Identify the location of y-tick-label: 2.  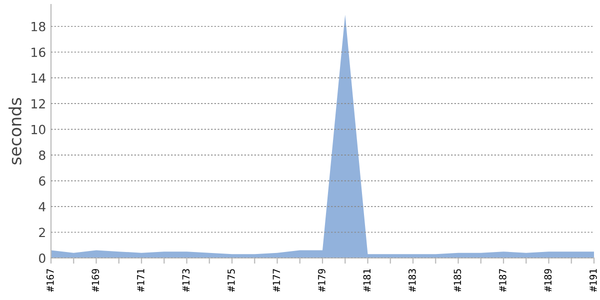
(42, 233).